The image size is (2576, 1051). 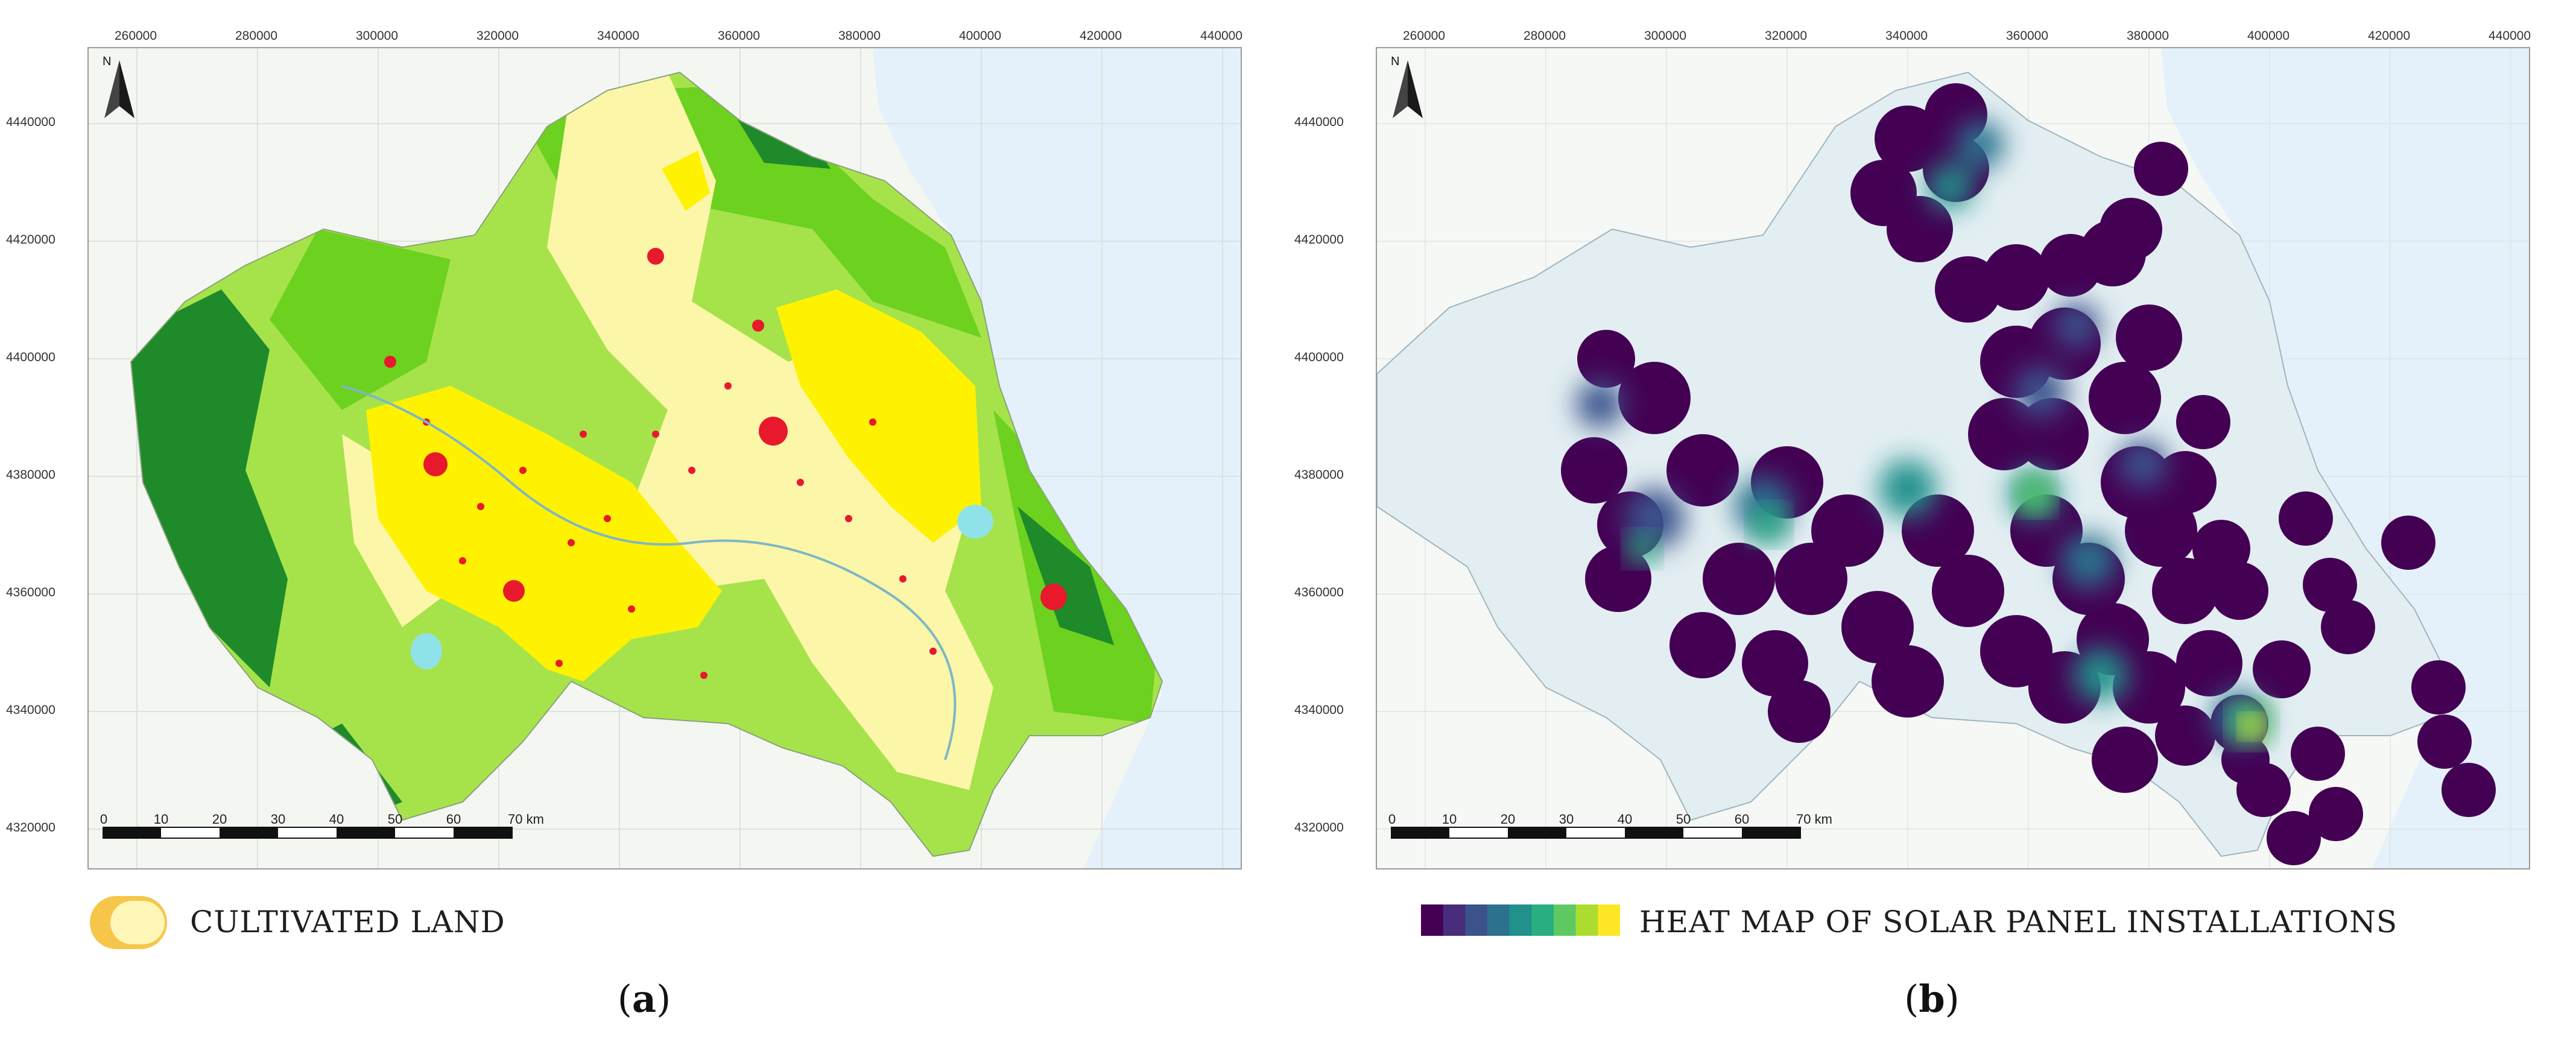 I want to click on legend-label-cultivated: CULTIVATED LAND, so click(x=347, y=922).